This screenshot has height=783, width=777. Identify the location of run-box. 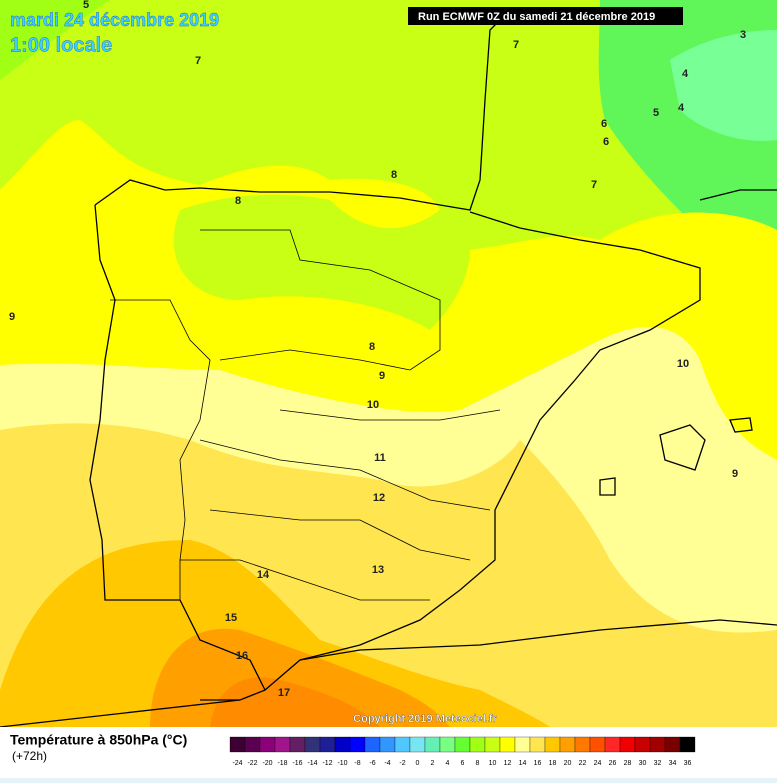
(545, 16).